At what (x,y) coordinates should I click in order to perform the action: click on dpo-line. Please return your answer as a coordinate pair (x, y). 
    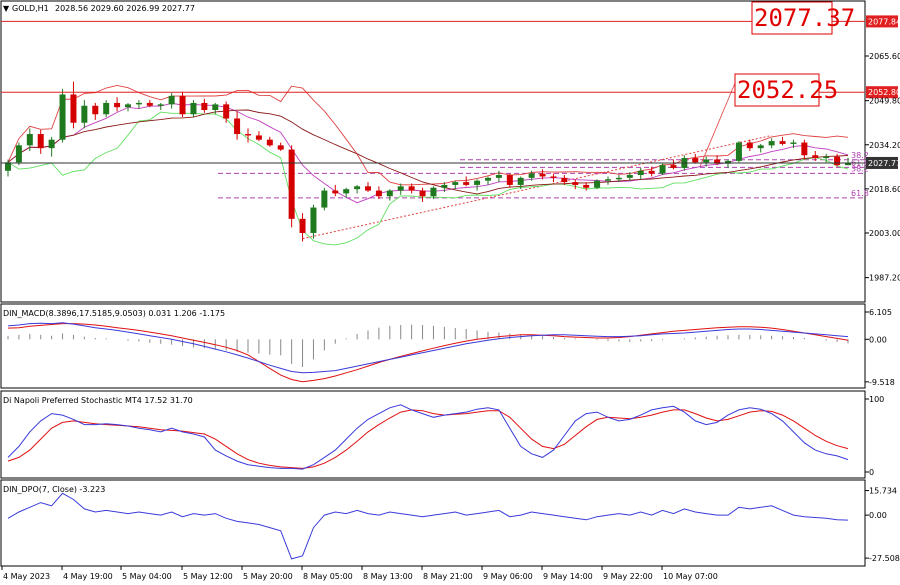
    Looking at the image, I should click on (428, 526).